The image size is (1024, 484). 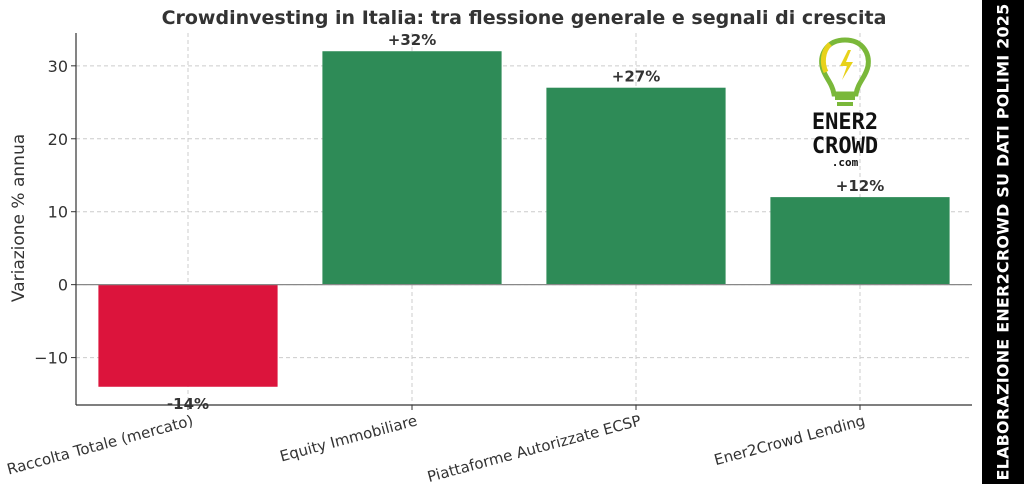 What do you see at coordinates (58, 66) in the screenshot?
I see `y-tick-label: 30` at bounding box center [58, 66].